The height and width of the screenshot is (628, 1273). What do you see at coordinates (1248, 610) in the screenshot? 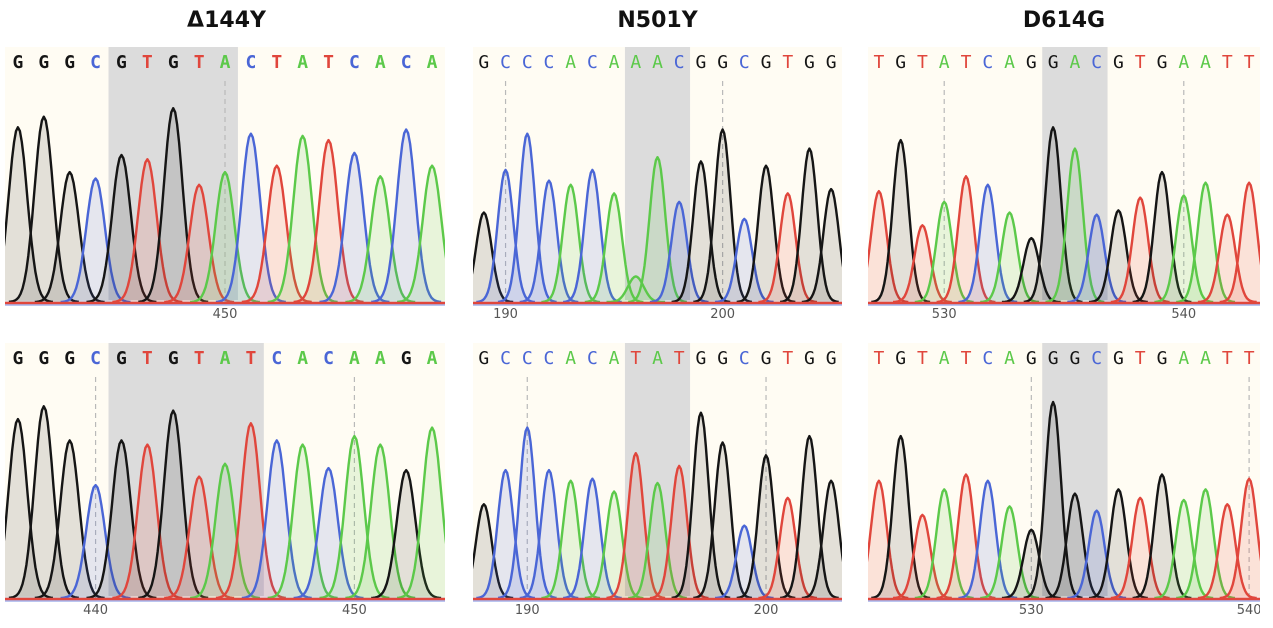
I see `tick-label: 540` at bounding box center [1248, 610].